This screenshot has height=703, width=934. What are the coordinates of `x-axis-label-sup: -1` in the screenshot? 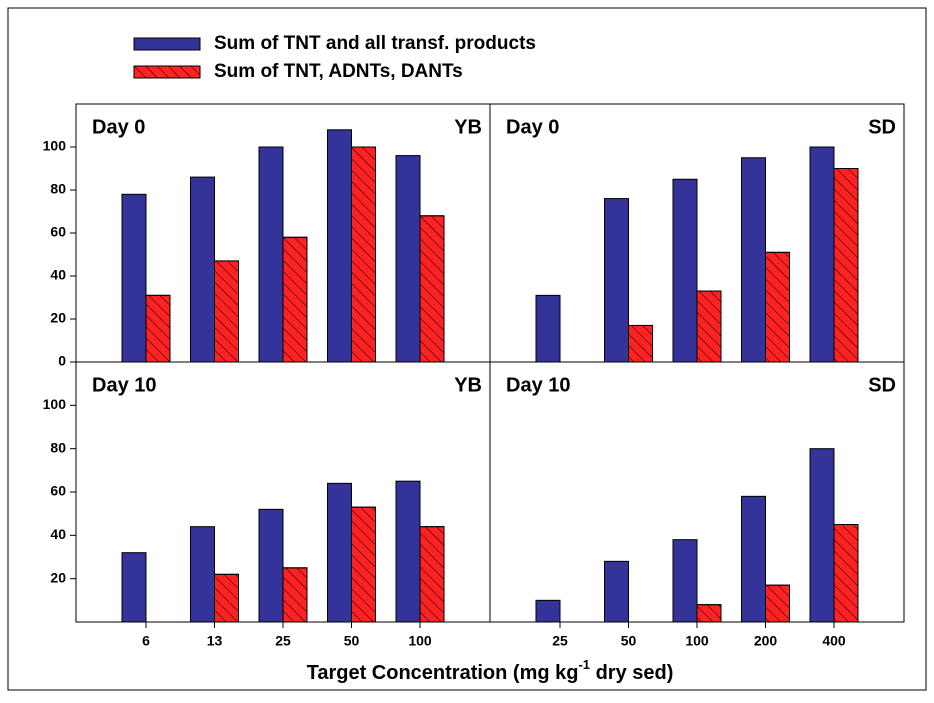 It's located at (584, 664).